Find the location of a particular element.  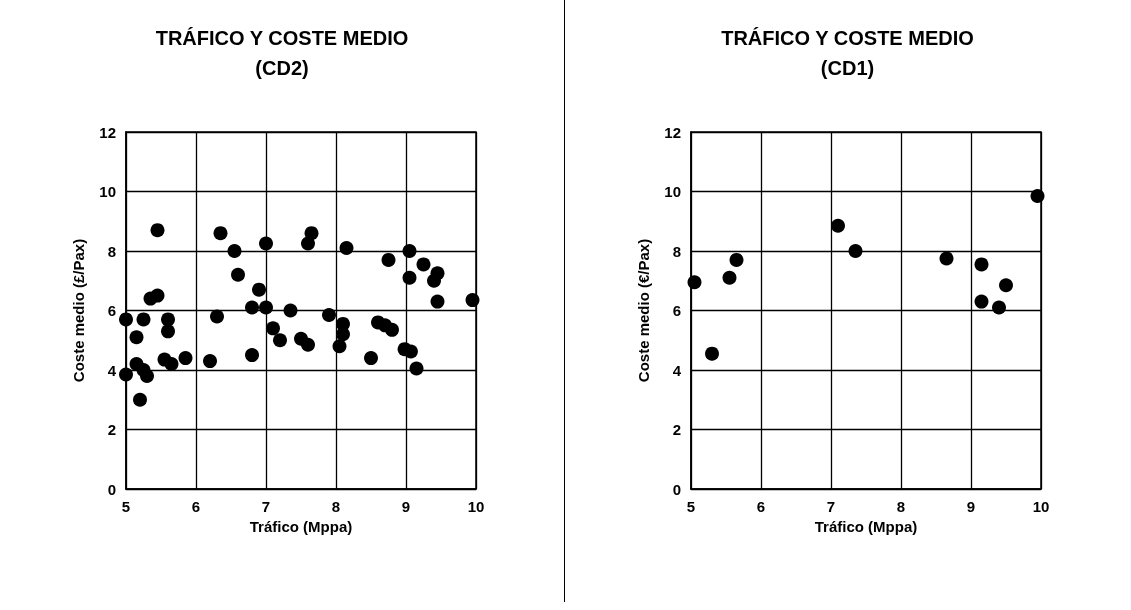

chart-title: TRÁFICO Y COSTE MEDIO (CD2) is located at coordinates (282, 53).